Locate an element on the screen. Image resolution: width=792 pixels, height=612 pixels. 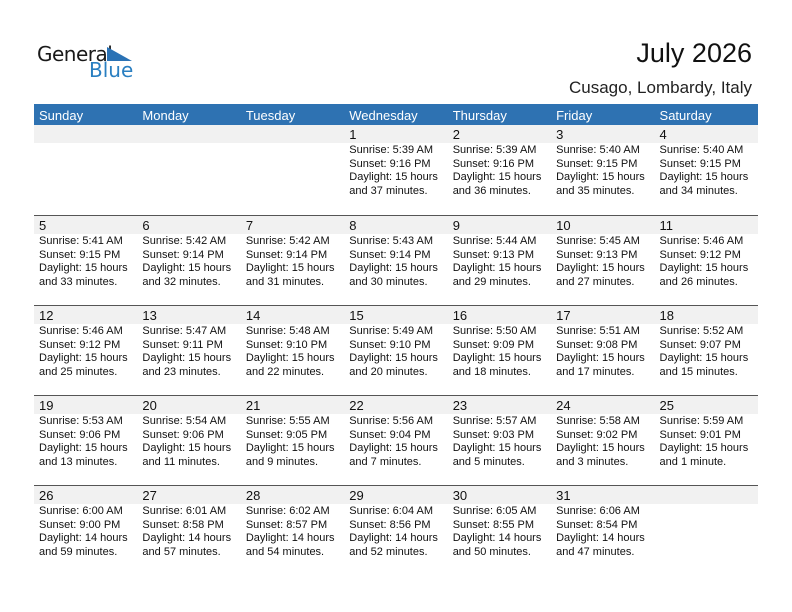
day-number: 31 is located at coordinates (603, 495).